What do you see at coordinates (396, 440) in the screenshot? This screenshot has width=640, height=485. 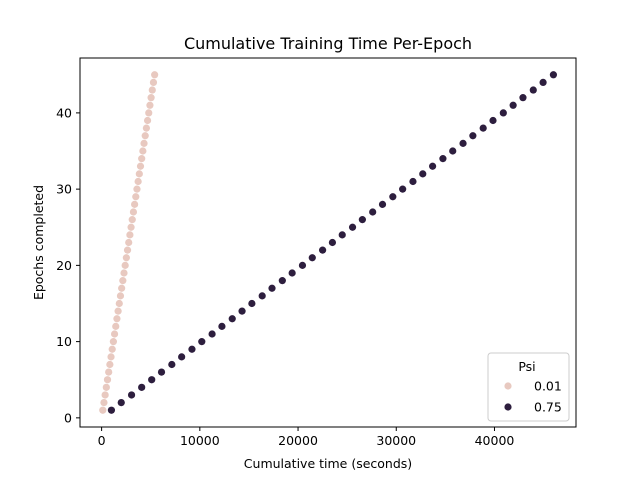 I see `x-tick-label: 30000` at bounding box center [396, 440].